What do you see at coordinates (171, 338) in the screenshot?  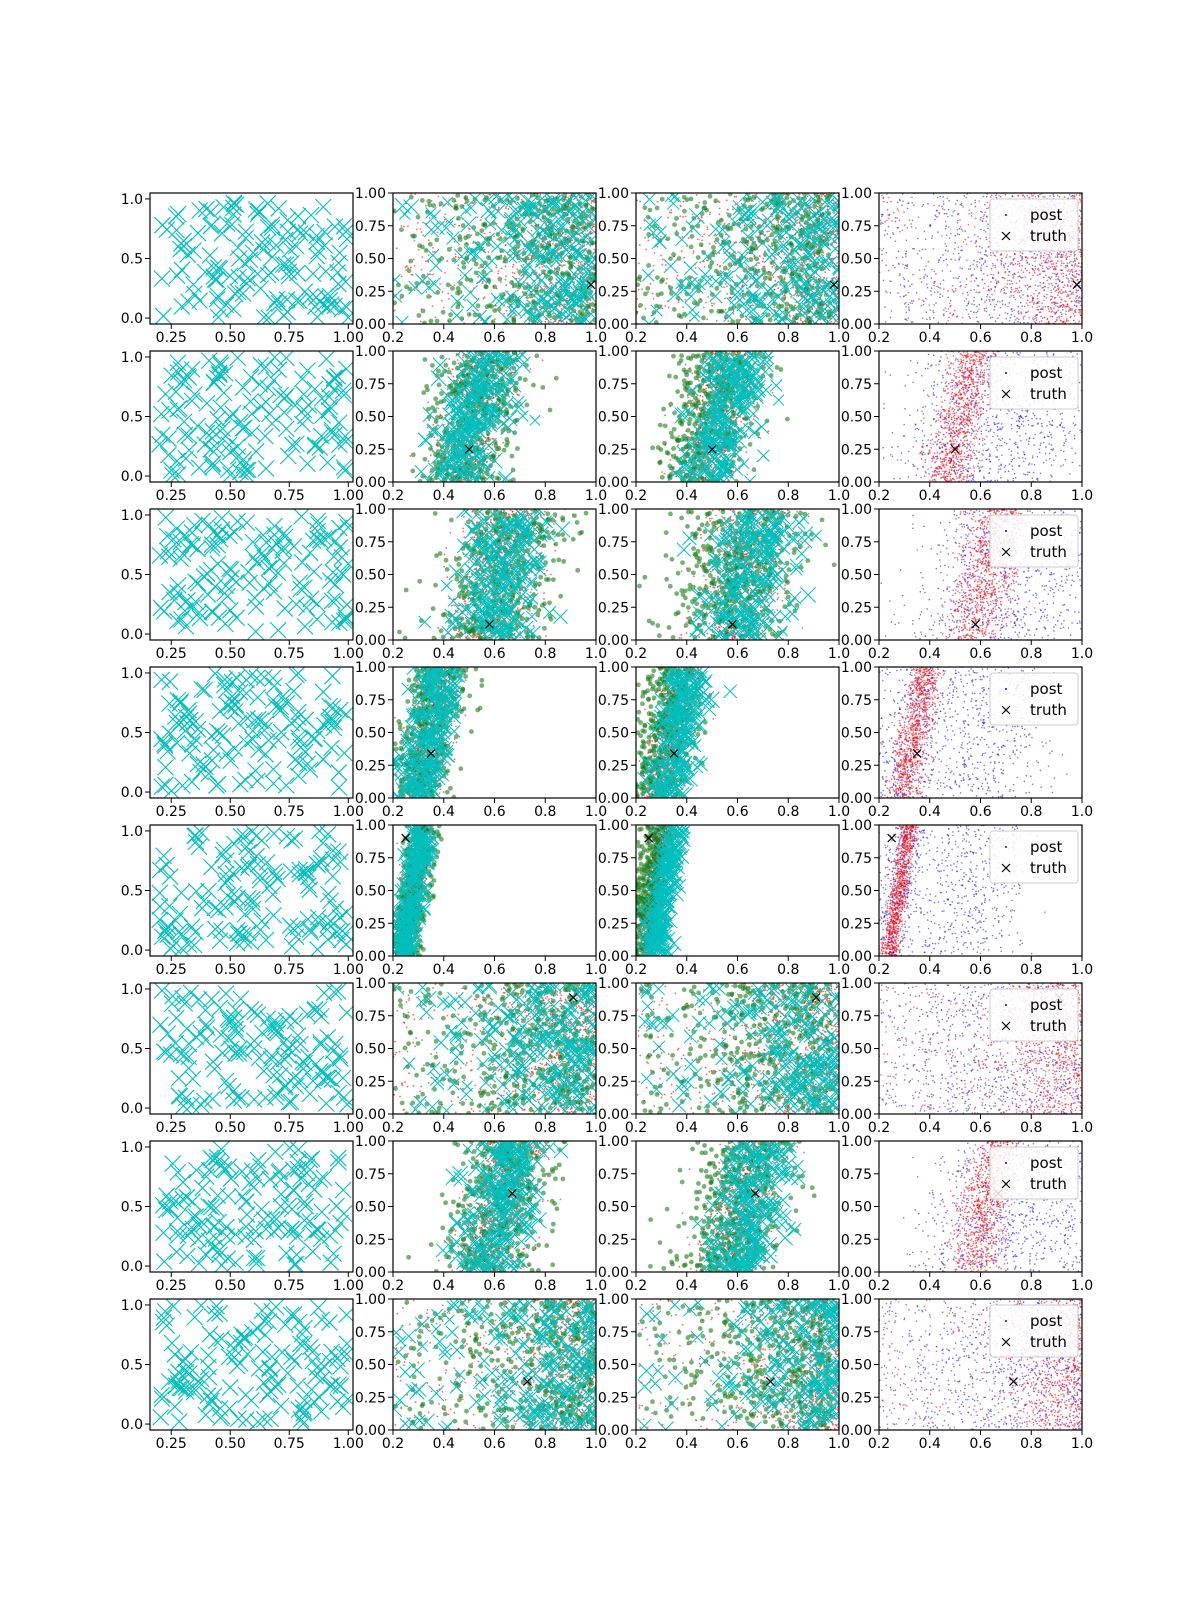 I see `x-tick-label: 0.25` at bounding box center [171, 338].